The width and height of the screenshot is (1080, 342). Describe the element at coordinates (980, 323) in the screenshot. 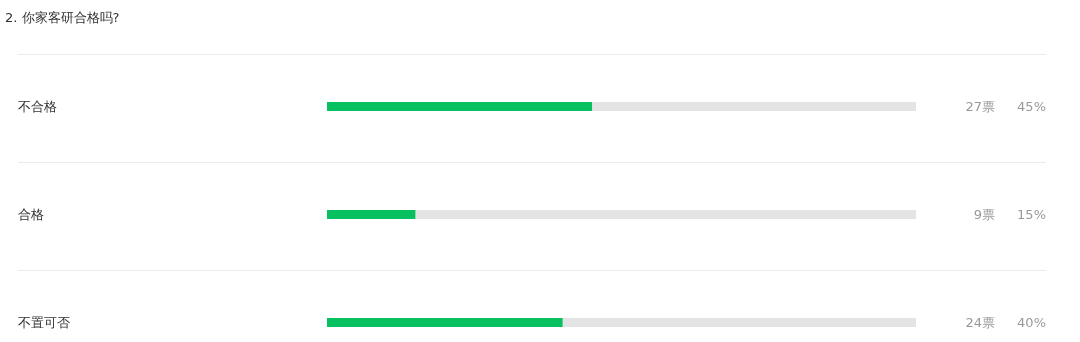

I see `text: 24票` at that location.